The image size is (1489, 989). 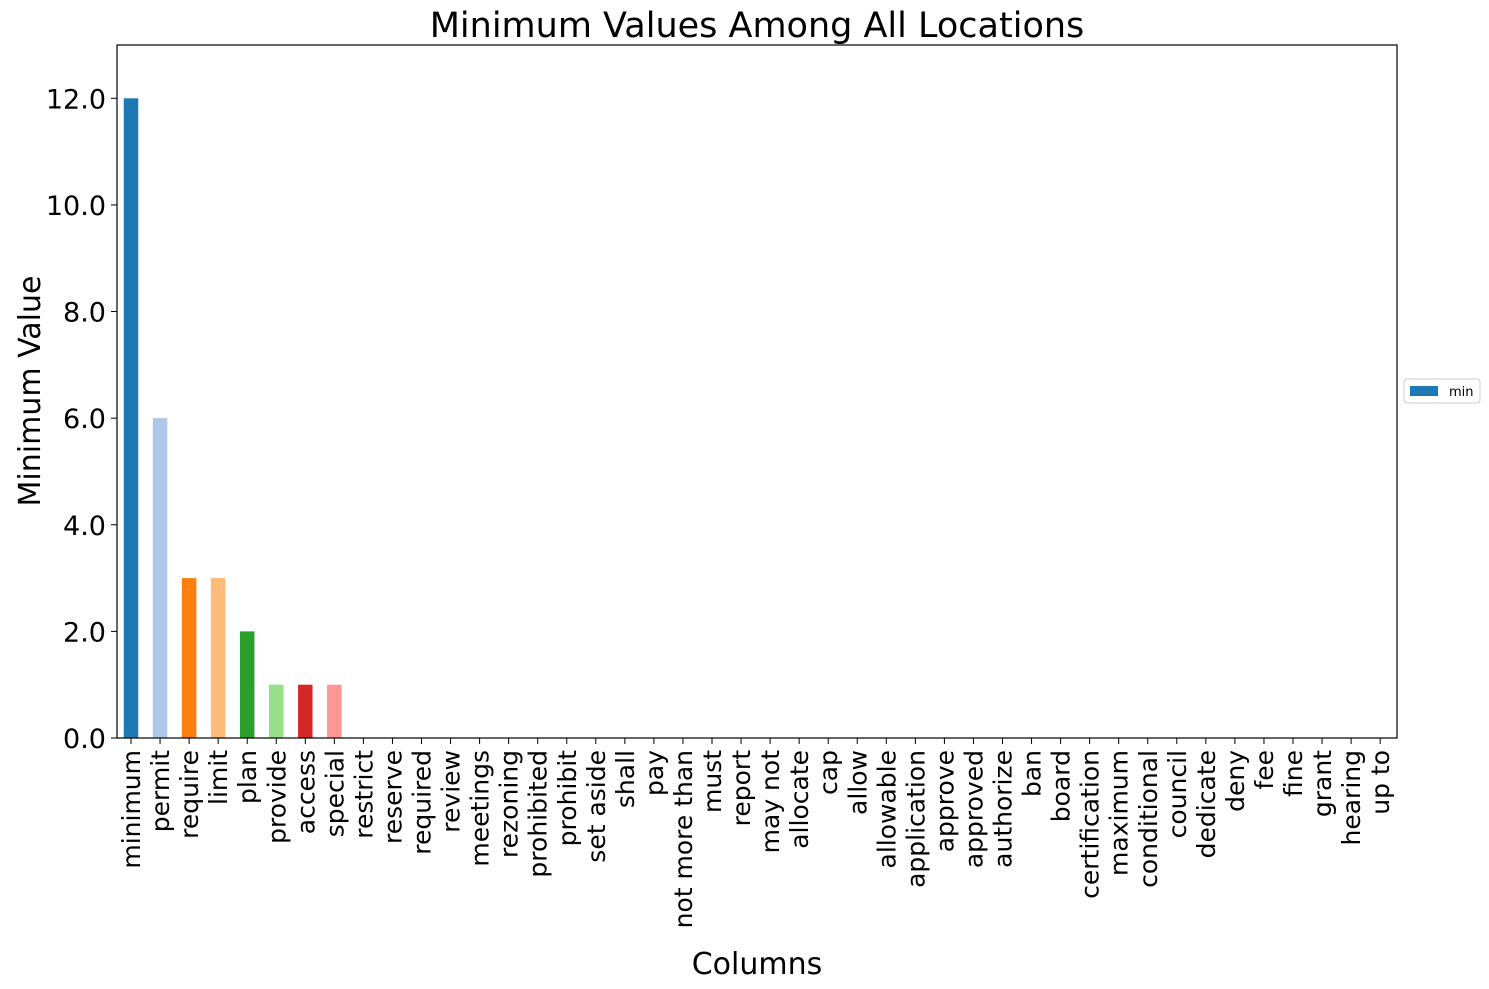 What do you see at coordinates (915, 819) in the screenshot?
I see `x-tick-label: application` at bounding box center [915, 819].